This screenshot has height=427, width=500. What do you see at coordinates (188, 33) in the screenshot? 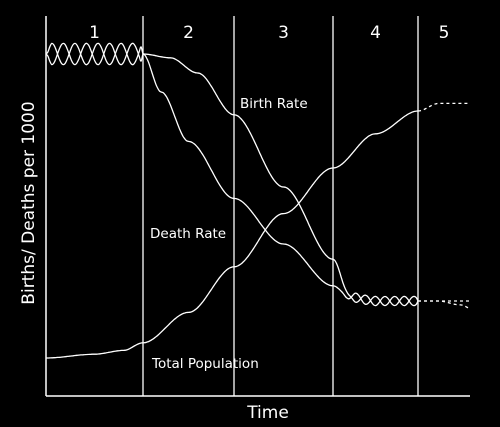
I see `stage-label-2: 2` at bounding box center [188, 33].